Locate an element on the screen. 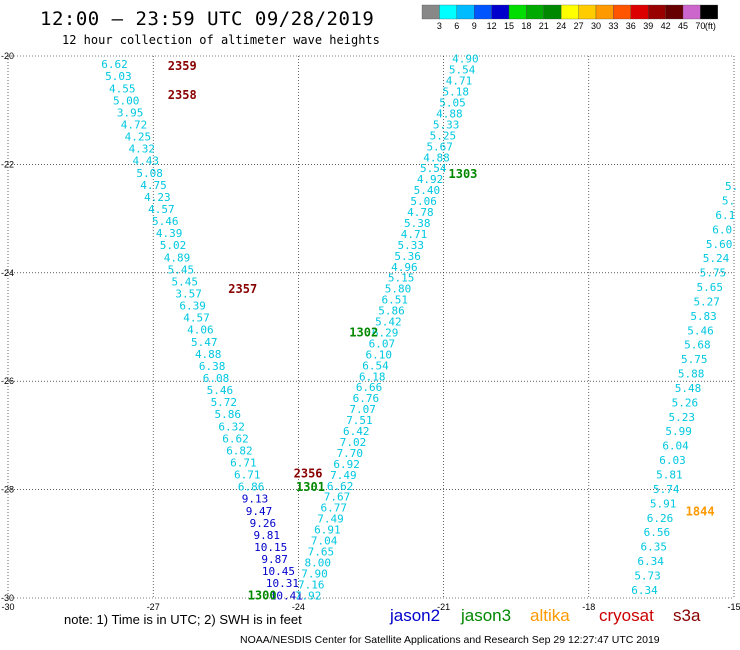 The width and height of the screenshot is (740, 650). swh-label: 6.76 is located at coordinates (366, 398).